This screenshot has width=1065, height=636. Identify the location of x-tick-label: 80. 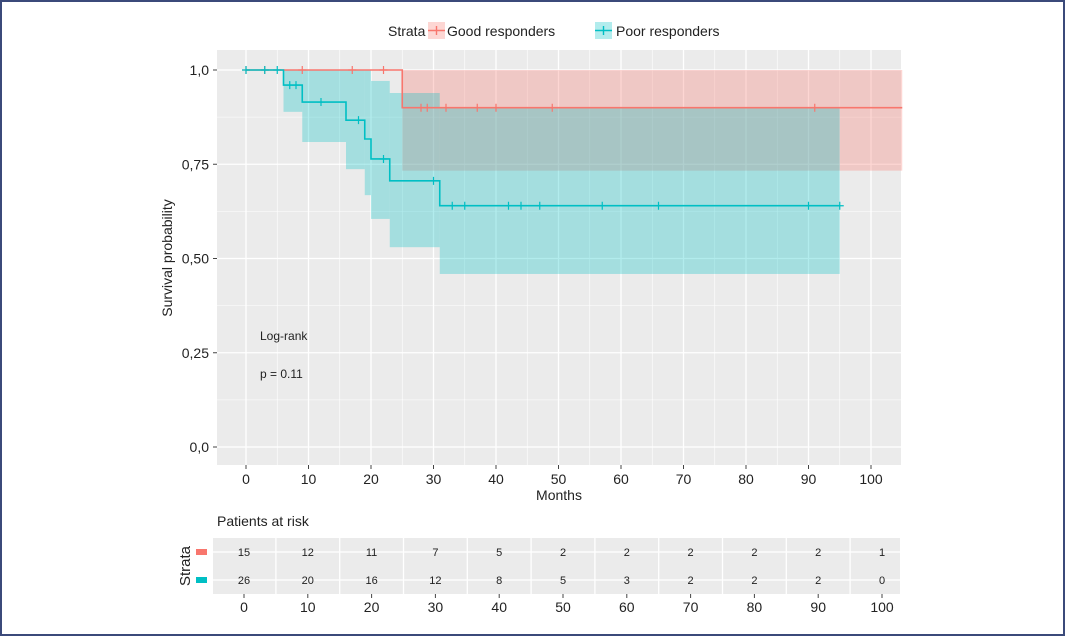
(746, 479).